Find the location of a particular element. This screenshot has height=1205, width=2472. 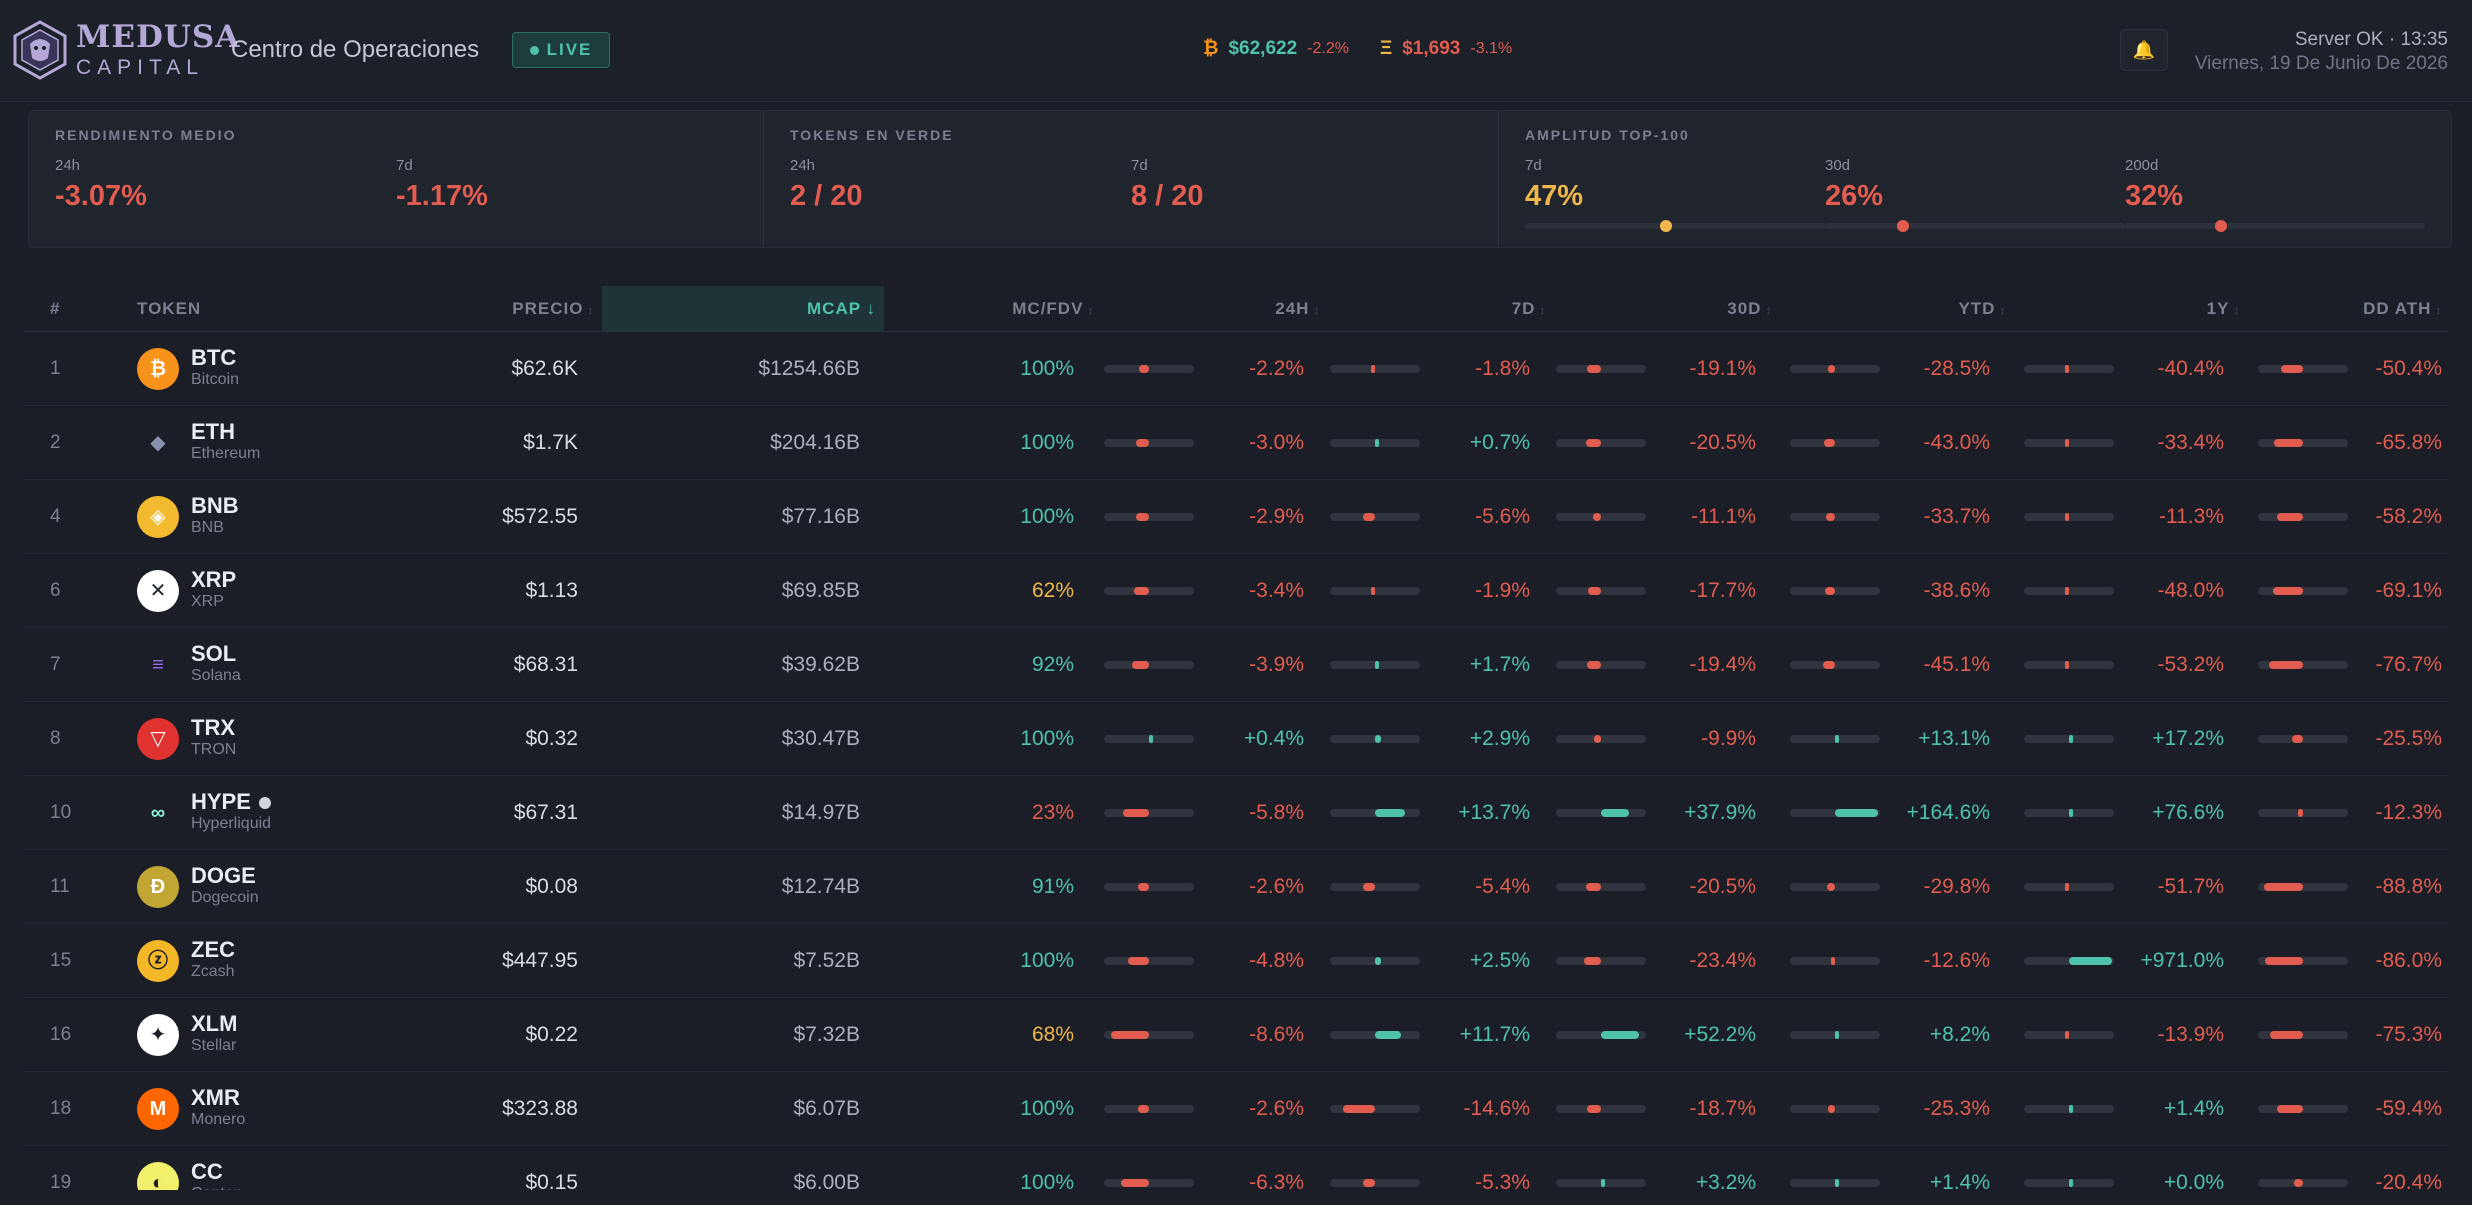

col-30d: 30D is located at coordinates (1664, 309).